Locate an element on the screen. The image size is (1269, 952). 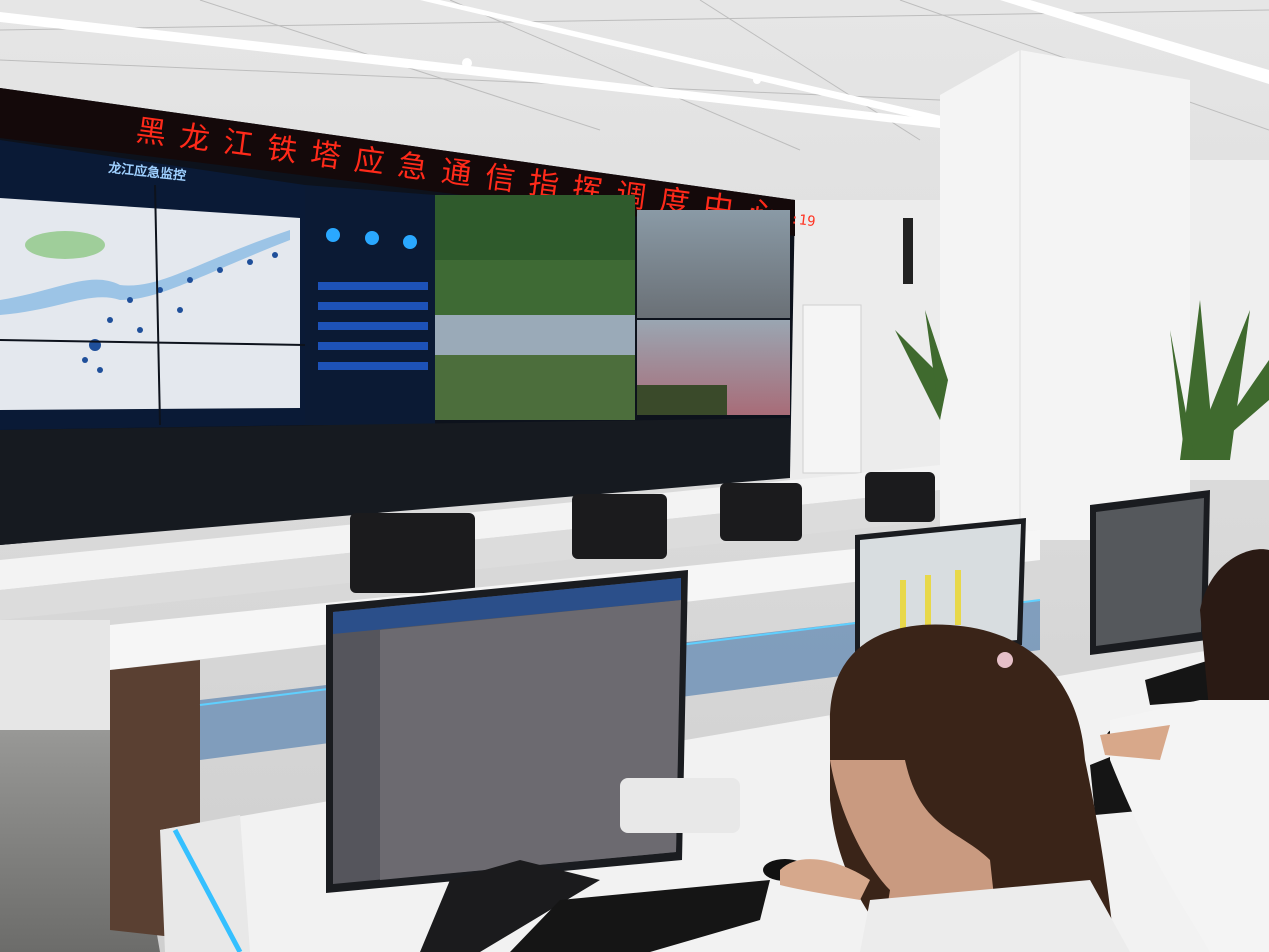
second-person-hair is located at coordinates (1234, 634).